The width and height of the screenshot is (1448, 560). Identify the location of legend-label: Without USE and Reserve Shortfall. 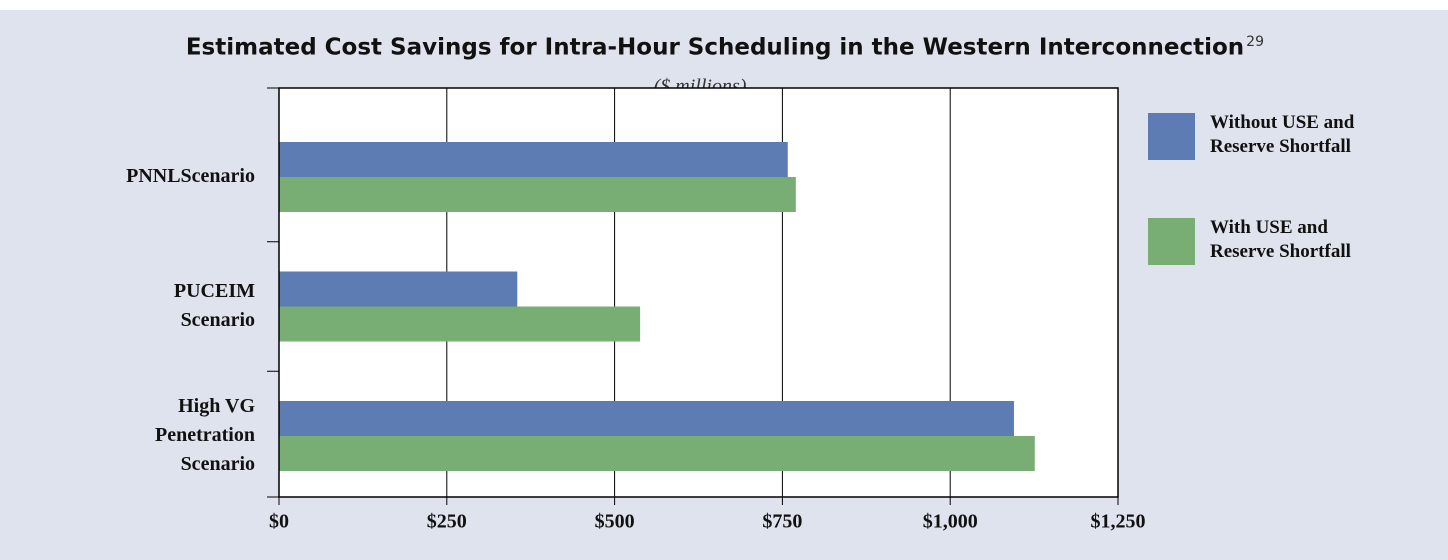
(1282, 134).